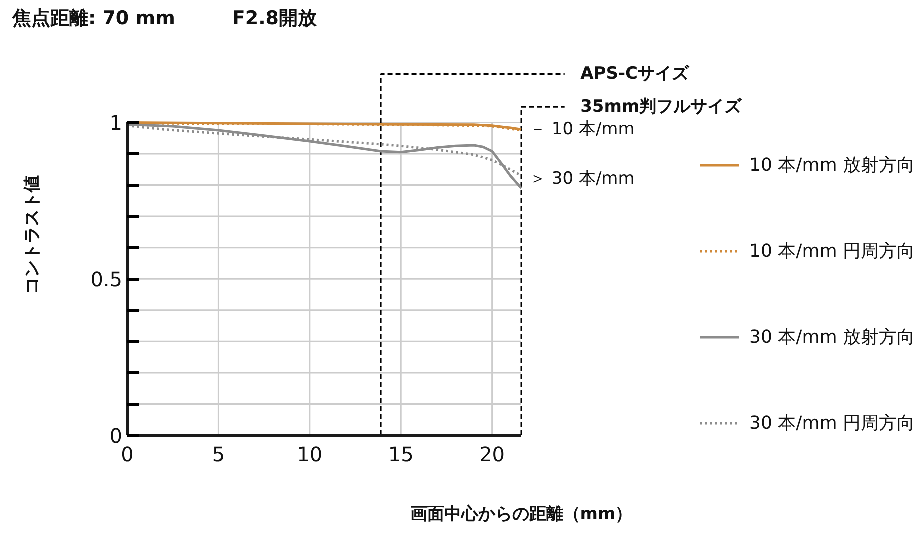 Image resolution: width=920 pixels, height=556 pixels. Describe the element at coordinates (661, 107) in the screenshot. I see `ref-line-label: 35mm判フルサイズ` at that location.